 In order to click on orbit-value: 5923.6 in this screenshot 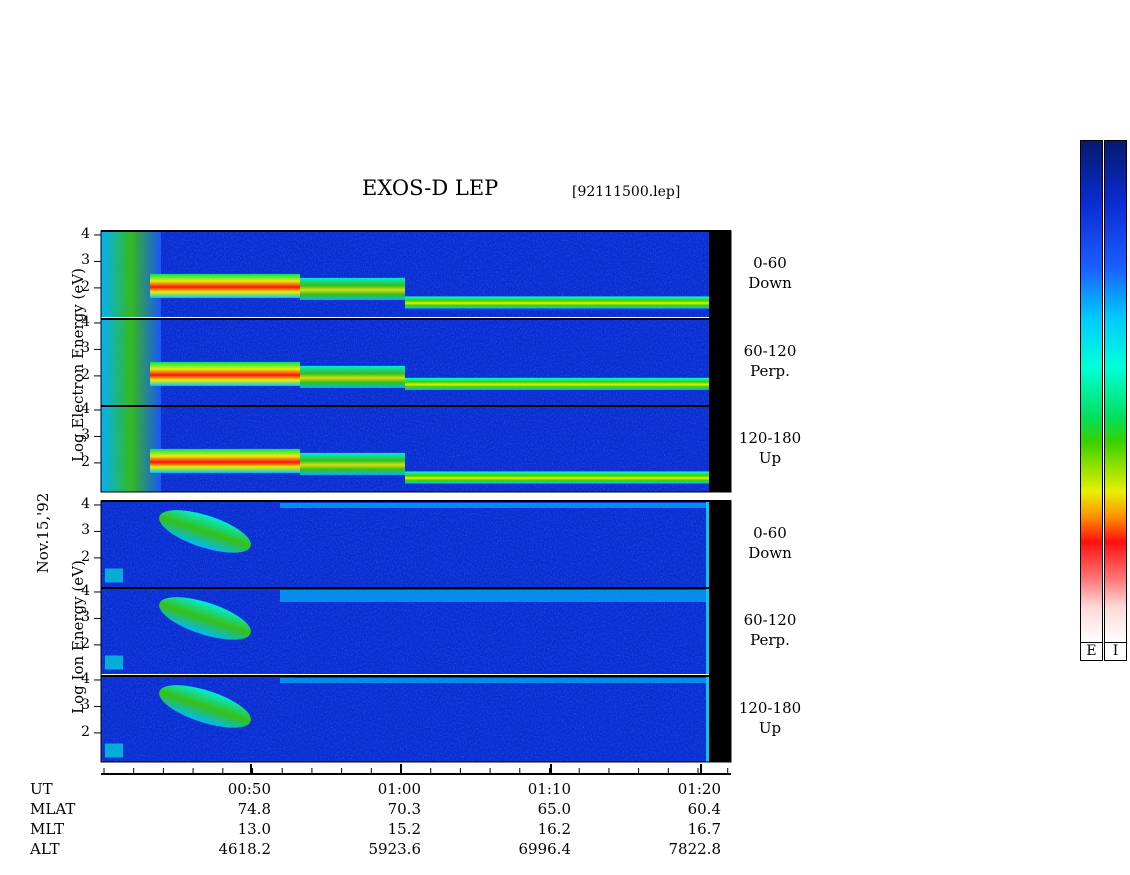, I will do `click(395, 849)`.